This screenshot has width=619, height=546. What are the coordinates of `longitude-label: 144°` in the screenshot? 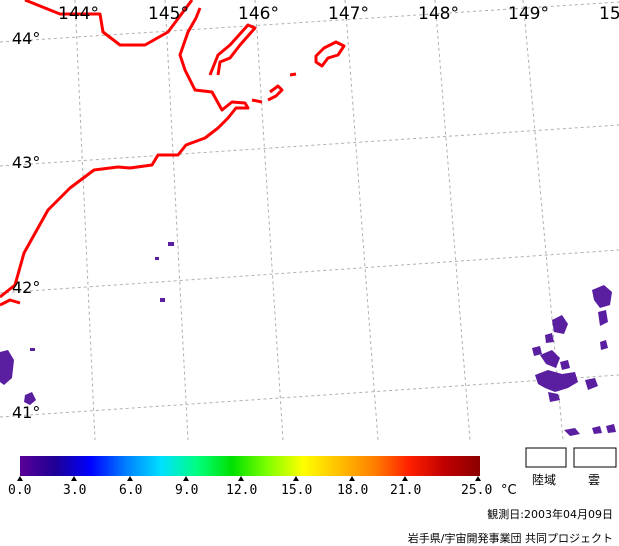 It's located at (78, 14).